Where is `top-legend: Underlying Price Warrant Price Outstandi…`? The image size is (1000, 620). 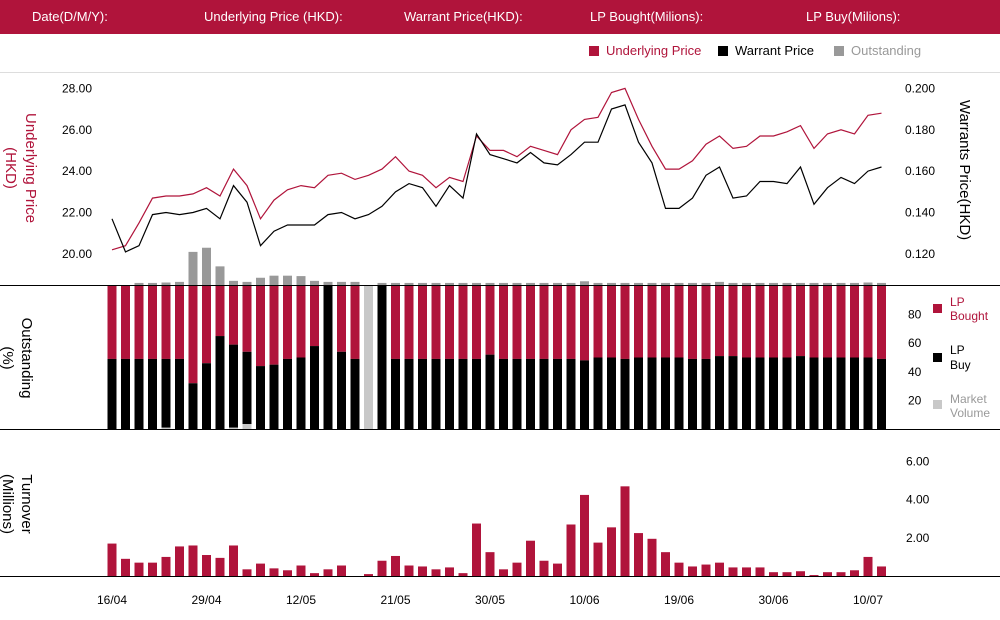
top-legend: Underlying Price Warrant Price Outstandi… is located at coordinates (755, 50).